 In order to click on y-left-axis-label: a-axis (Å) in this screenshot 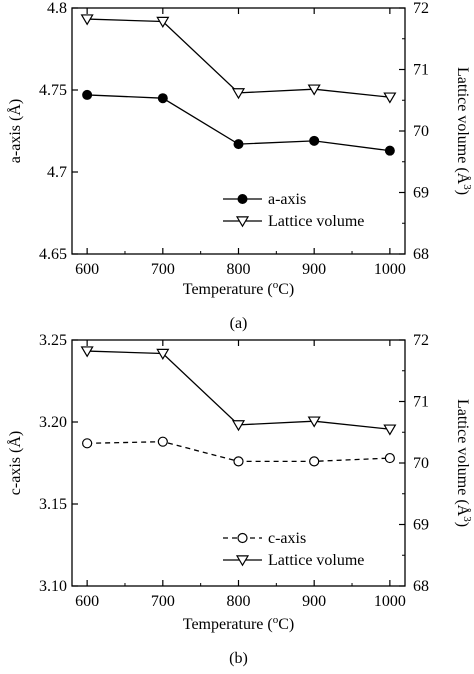, I will do `click(15, 131)`.